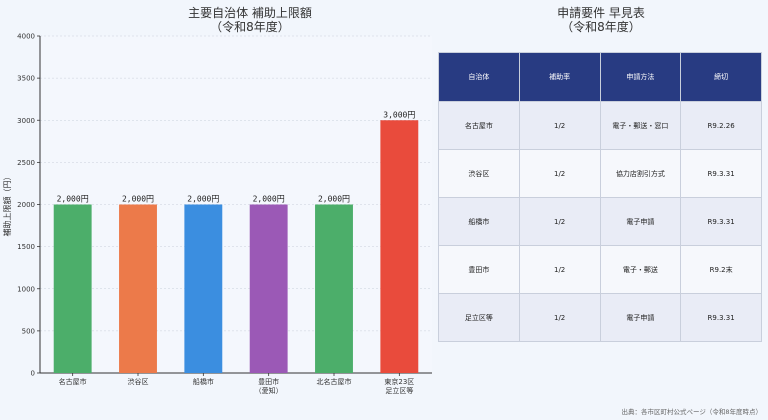 This screenshot has width=768, height=420. I want to click on y-tick-label: 2500, so click(26, 163).